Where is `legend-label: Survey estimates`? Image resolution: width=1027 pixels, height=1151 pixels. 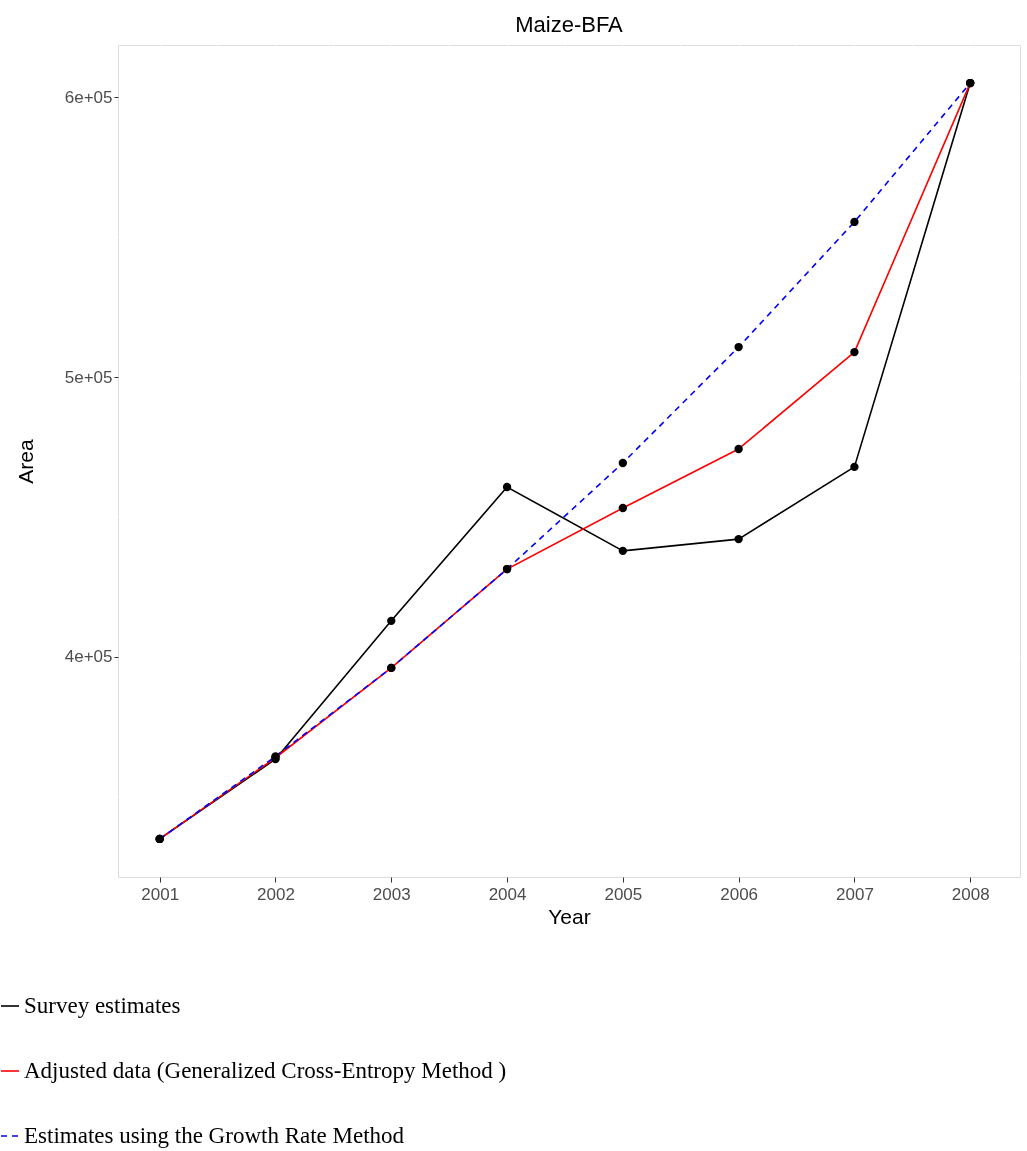
legend-label: Survey estimates is located at coordinates (102, 1005).